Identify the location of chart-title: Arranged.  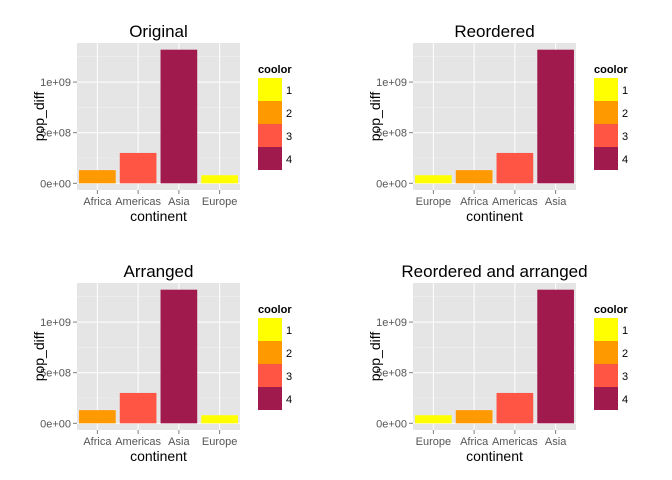
(159, 271).